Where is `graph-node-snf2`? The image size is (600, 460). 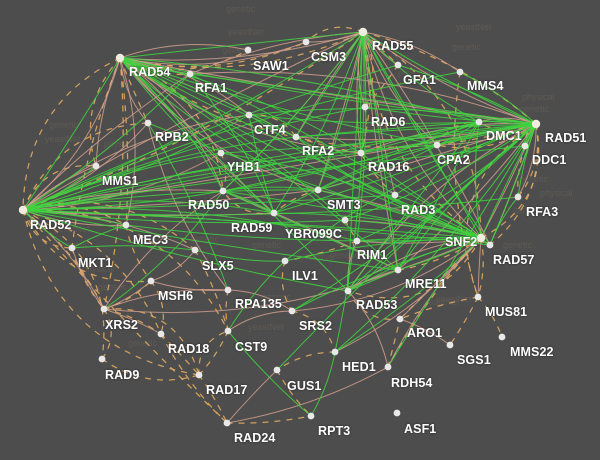 graph-node-snf2 is located at coordinates (481, 238).